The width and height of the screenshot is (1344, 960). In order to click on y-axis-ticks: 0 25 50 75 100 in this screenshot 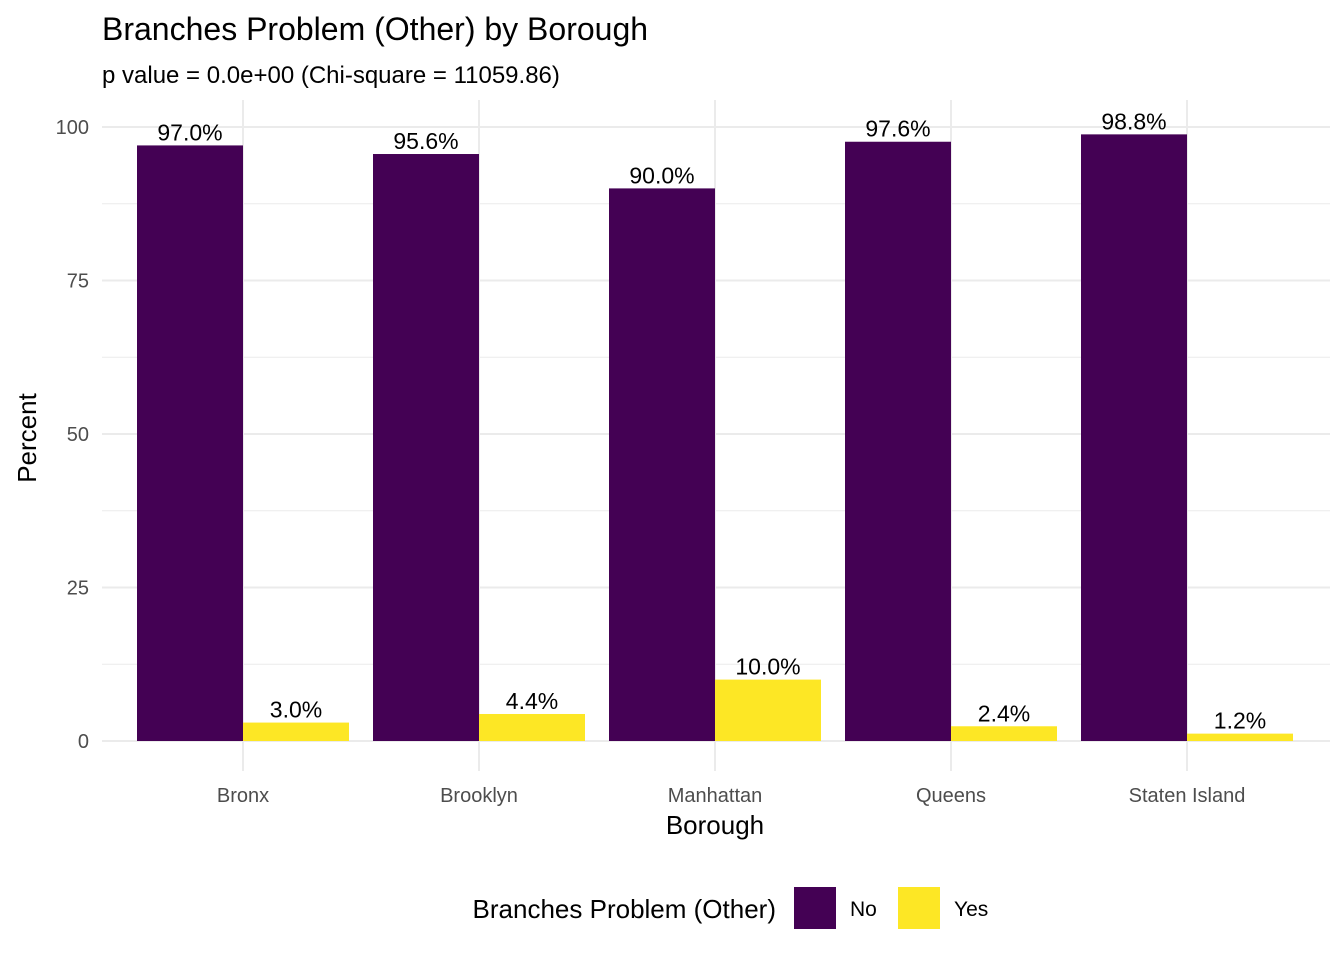, I will do `click(72, 435)`.